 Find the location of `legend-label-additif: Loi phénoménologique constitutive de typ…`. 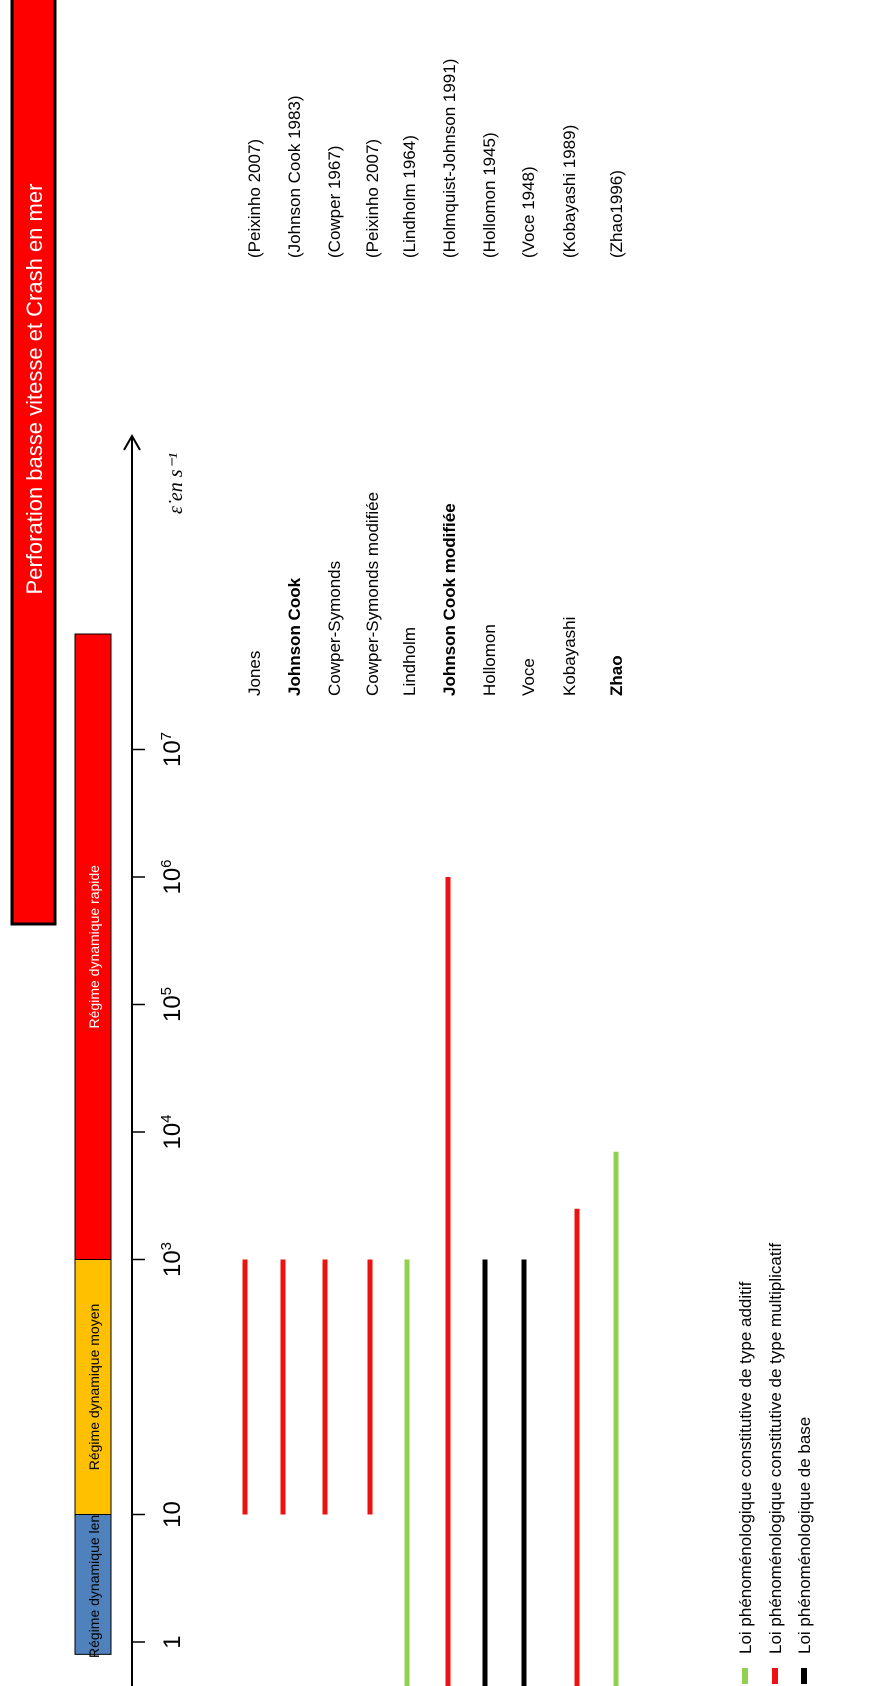

legend-label-additif: Loi phénoménologique constitutive de typ… is located at coordinates (745, 1467).